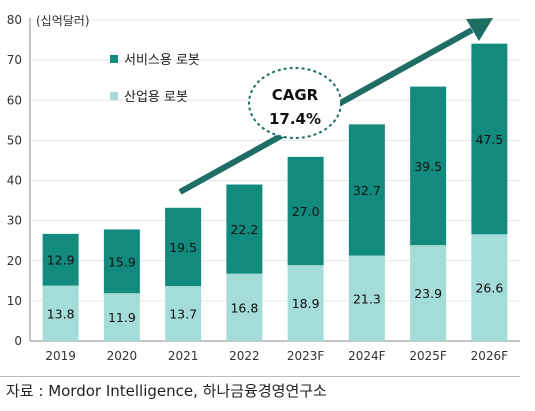 The width and height of the screenshot is (535, 411). I want to click on value-label: 23.9, so click(428, 293).